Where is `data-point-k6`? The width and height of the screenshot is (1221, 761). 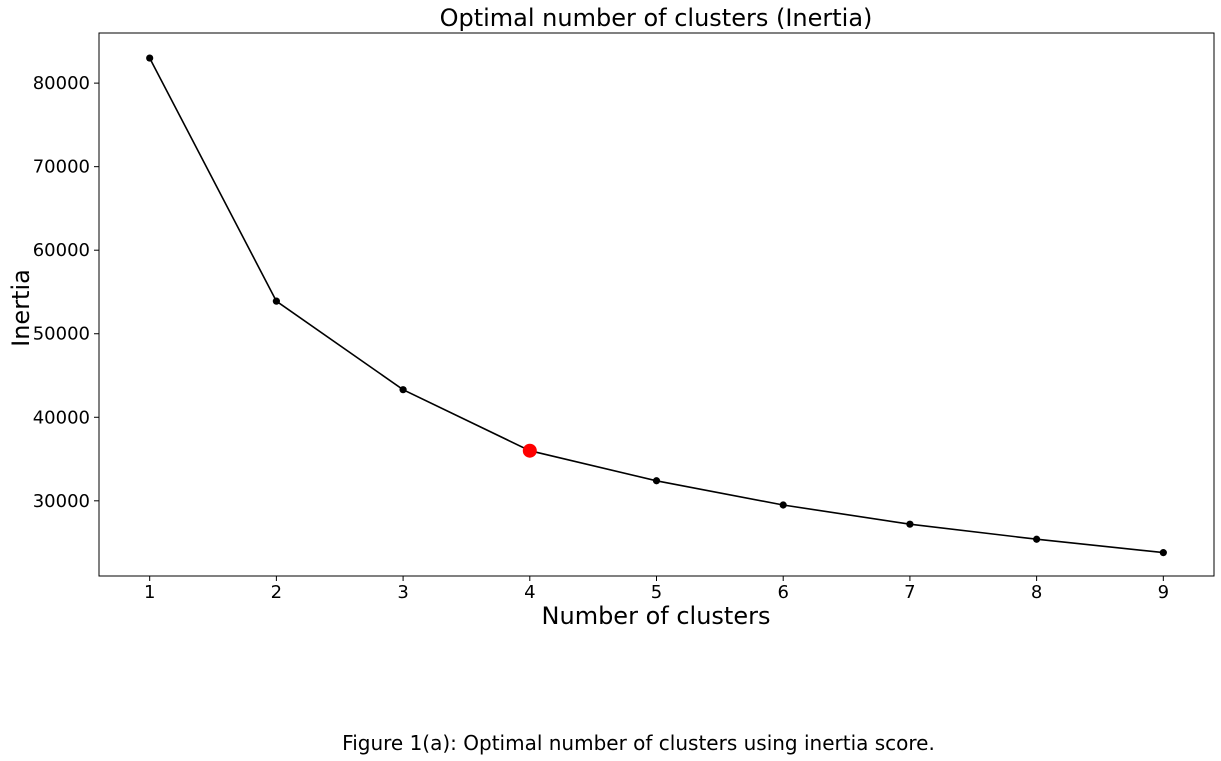
data-point-k6 is located at coordinates (783, 505).